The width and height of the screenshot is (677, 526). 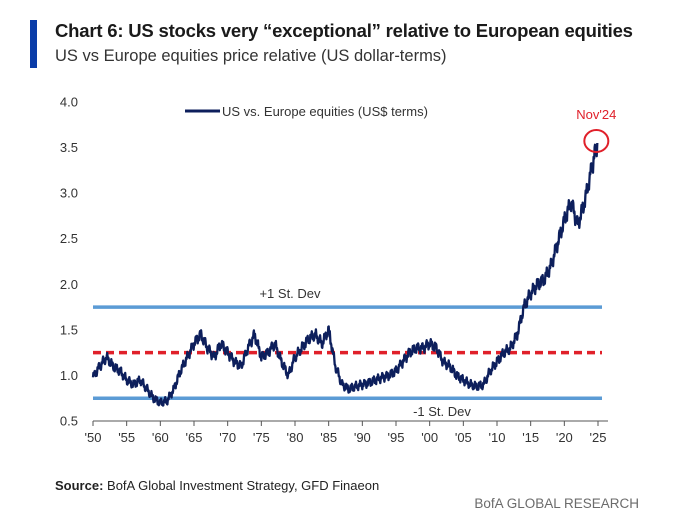 What do you see at coordinates (598, 437) in the screenshot?
I see `x-tick-label: '25` at bounding box center [598, 437].